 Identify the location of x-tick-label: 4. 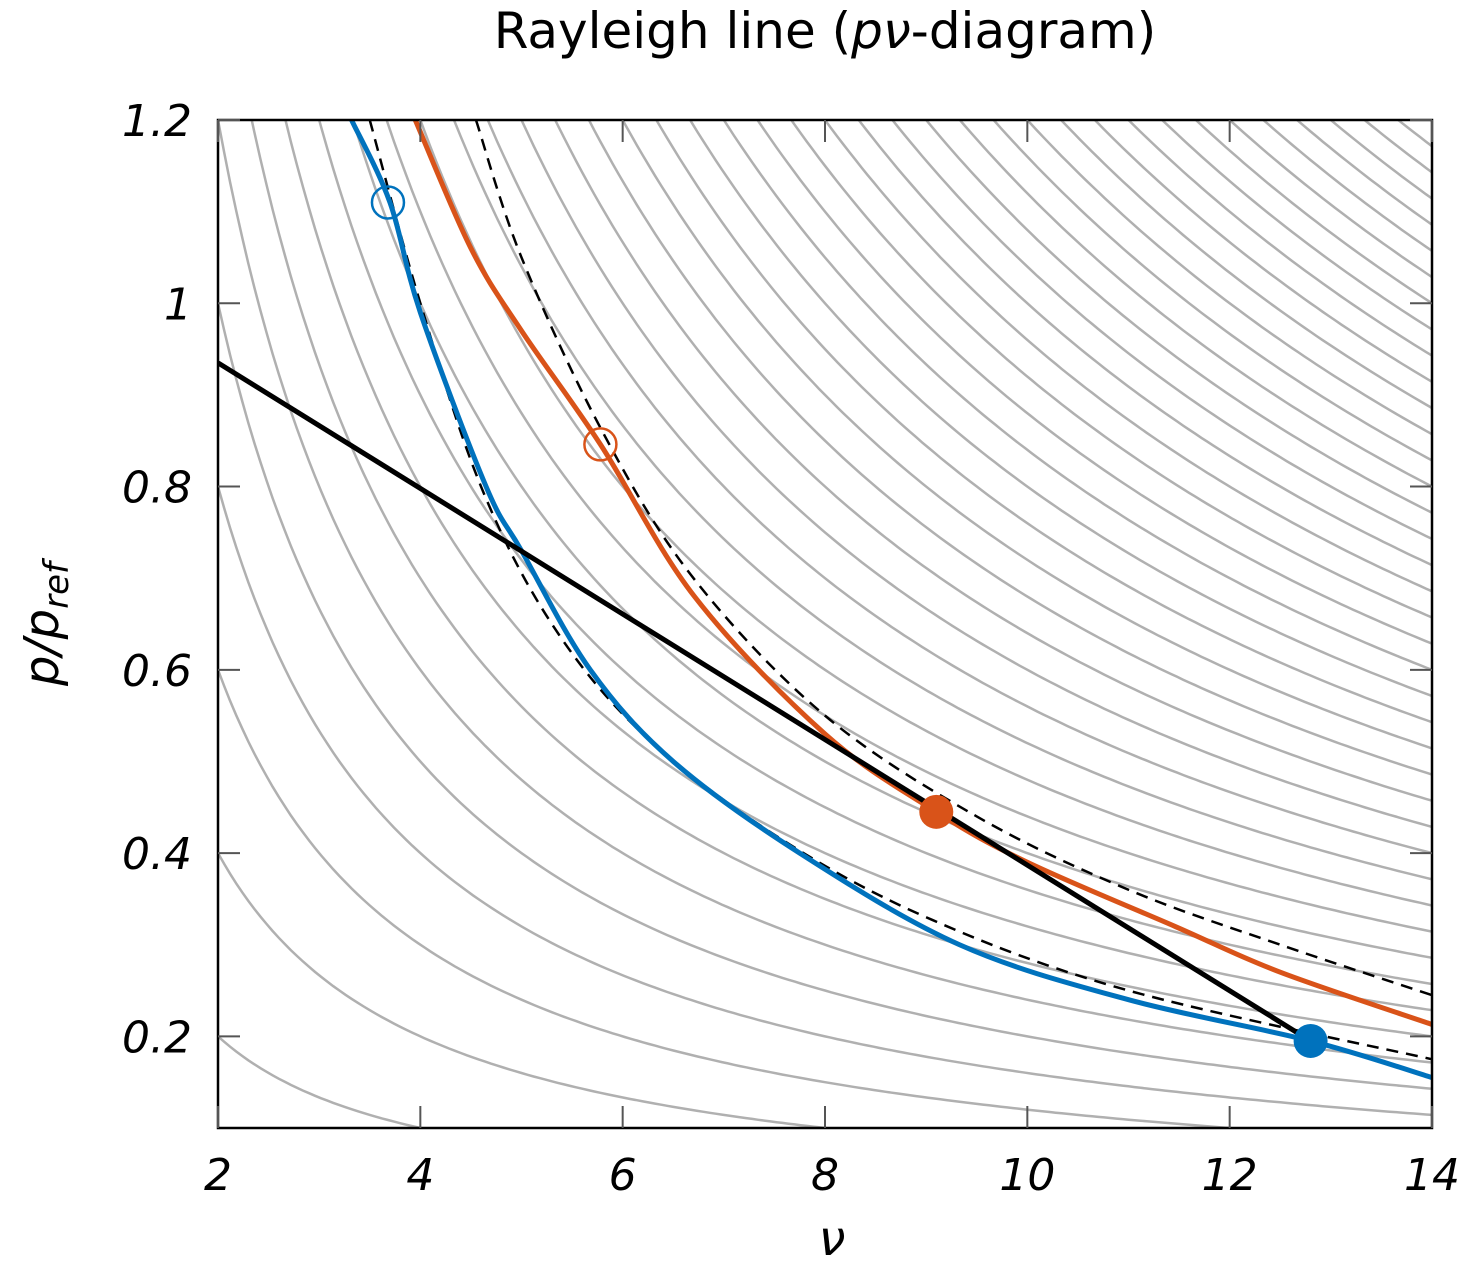
(420, 1175).